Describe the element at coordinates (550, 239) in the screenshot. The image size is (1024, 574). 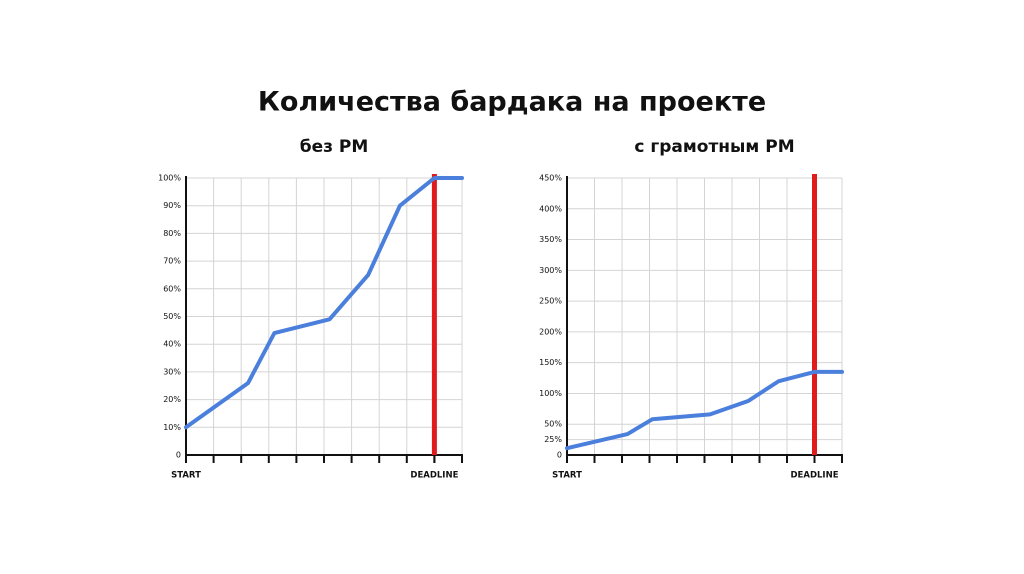
I see `y-tick-label: 350%` at that location.